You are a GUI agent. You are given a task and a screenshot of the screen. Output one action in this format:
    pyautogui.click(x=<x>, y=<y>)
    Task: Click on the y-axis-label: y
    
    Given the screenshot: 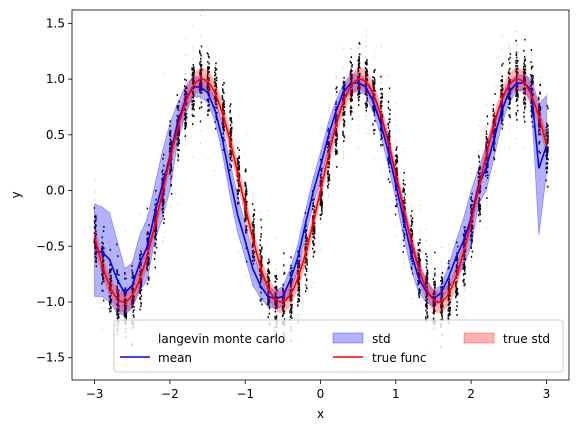 What is the action you would take?
    pyautogui.click(x=16, y=194)
    